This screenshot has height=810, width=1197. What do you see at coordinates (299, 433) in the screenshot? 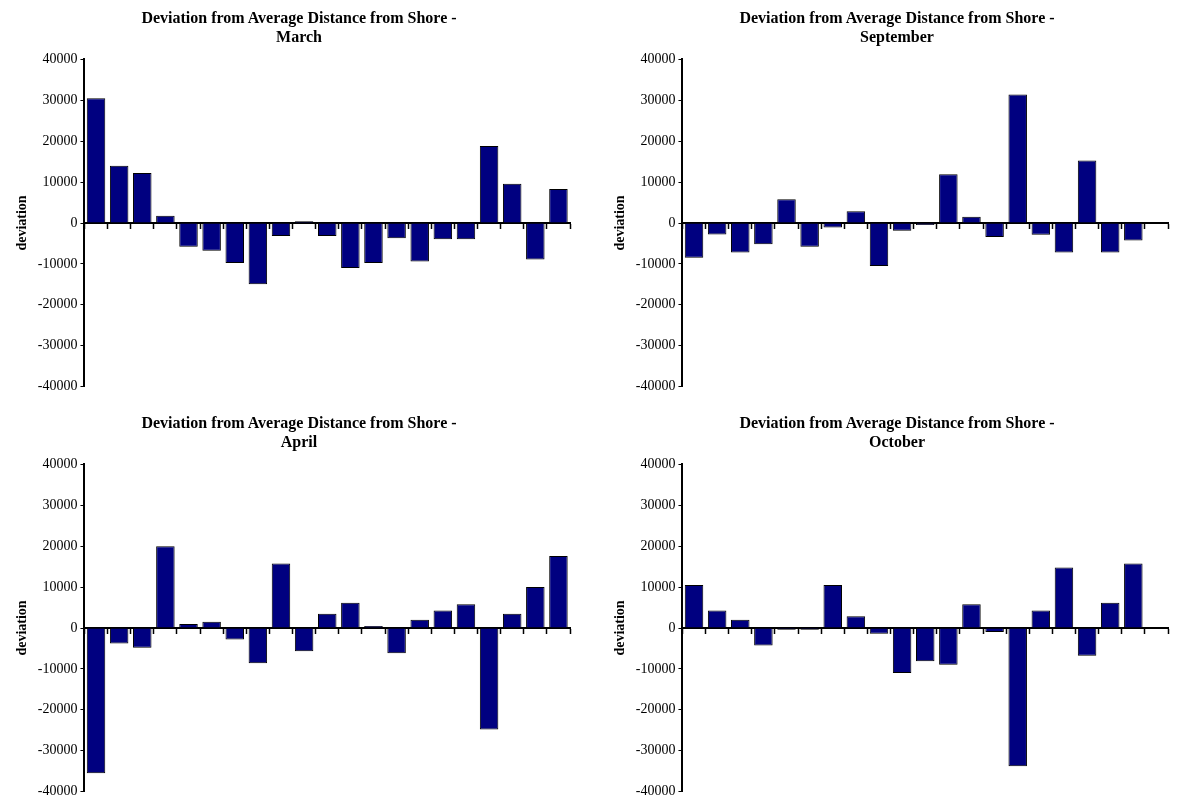
I see `chart-title: Deviation from Average Distance from Shore - April` at bounding box center [299, 433].